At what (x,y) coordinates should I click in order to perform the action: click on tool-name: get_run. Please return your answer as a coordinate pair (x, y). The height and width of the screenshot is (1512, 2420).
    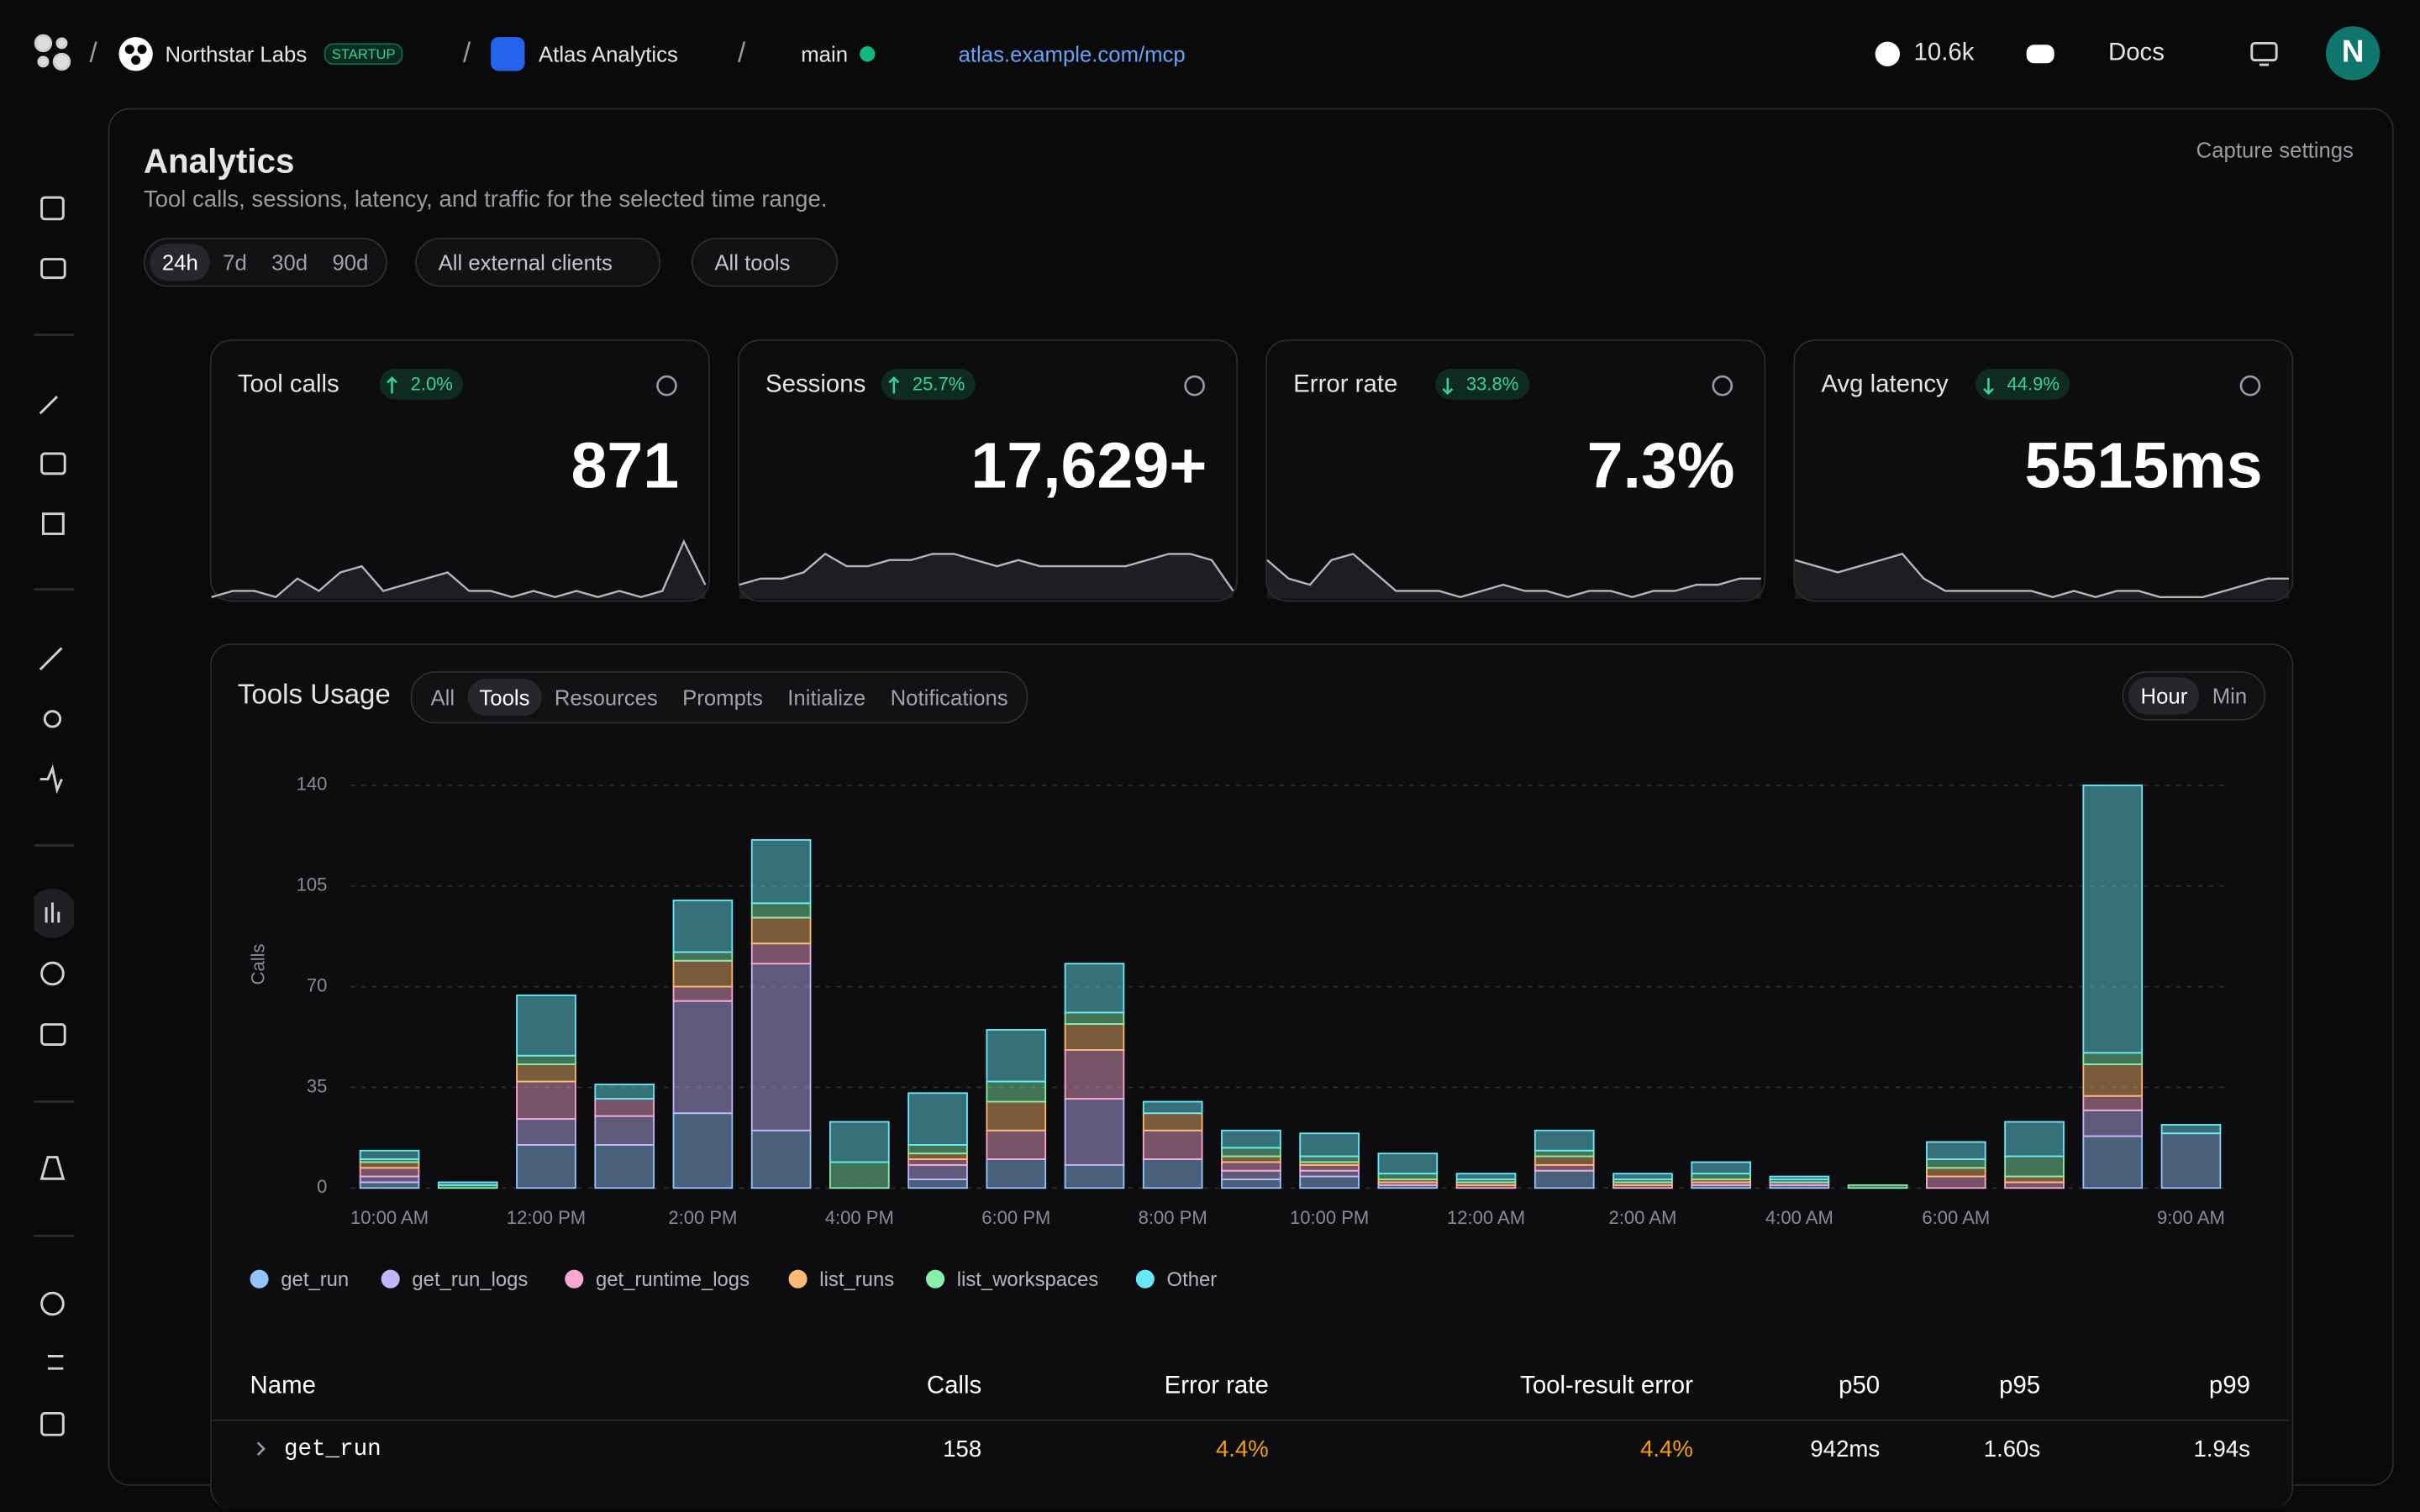
    Looking at the image, I should click on (332, 1449).